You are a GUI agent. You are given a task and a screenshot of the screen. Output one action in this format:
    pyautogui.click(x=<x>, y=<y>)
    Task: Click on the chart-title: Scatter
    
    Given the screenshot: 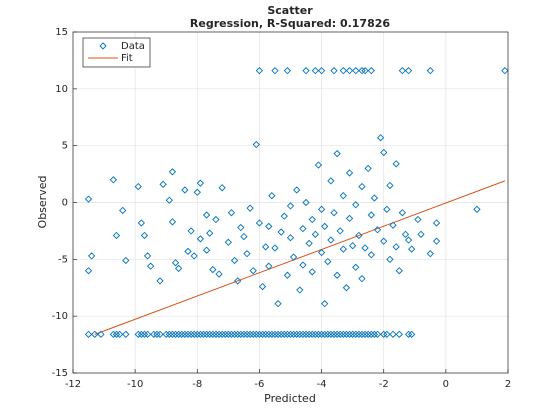 What is the action you would take?
    pyautogui.click(x=290, y=10)
    